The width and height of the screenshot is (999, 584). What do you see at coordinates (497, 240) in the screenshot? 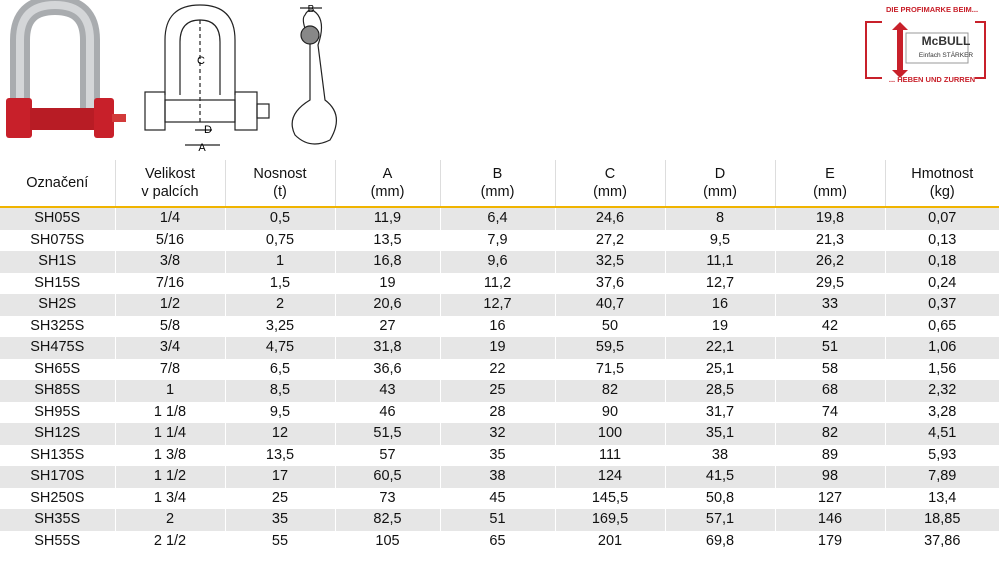
I see `table-cell: 7,9` at bounding box center [497, 240].